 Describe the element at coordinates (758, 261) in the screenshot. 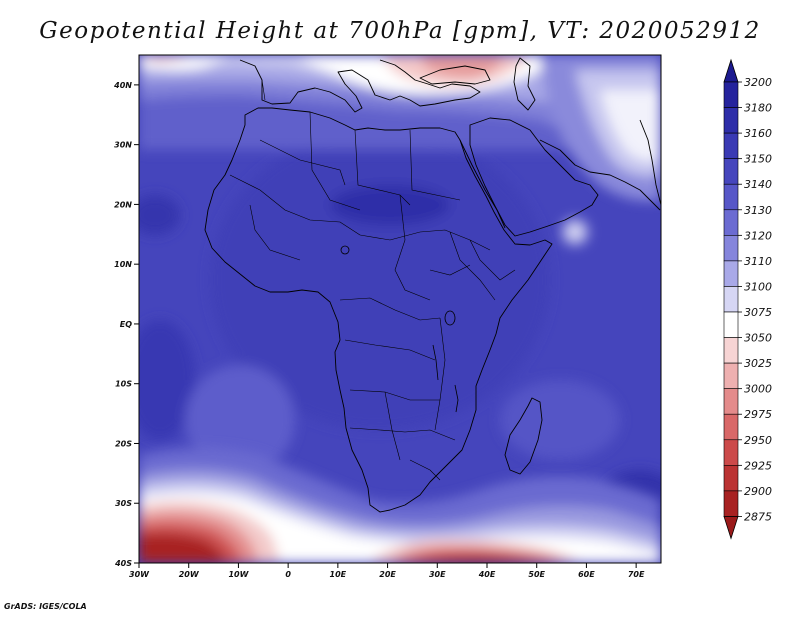

I see `colorbar-label: 3110` at that location.